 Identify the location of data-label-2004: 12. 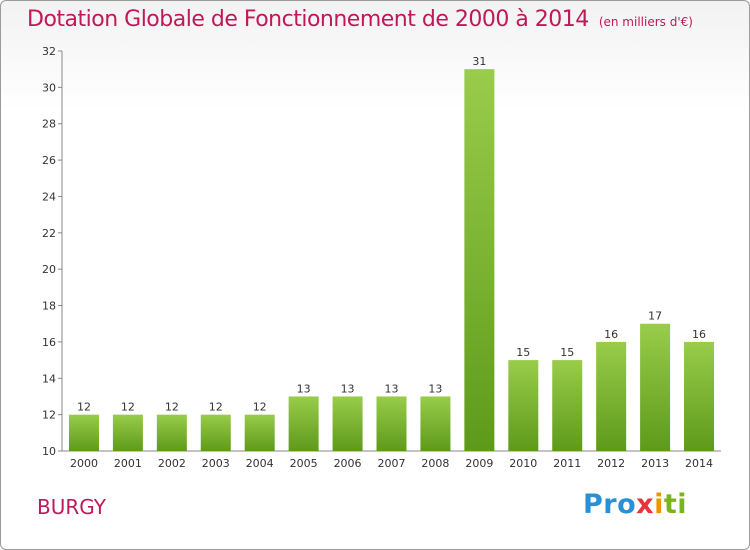
(260, 407).